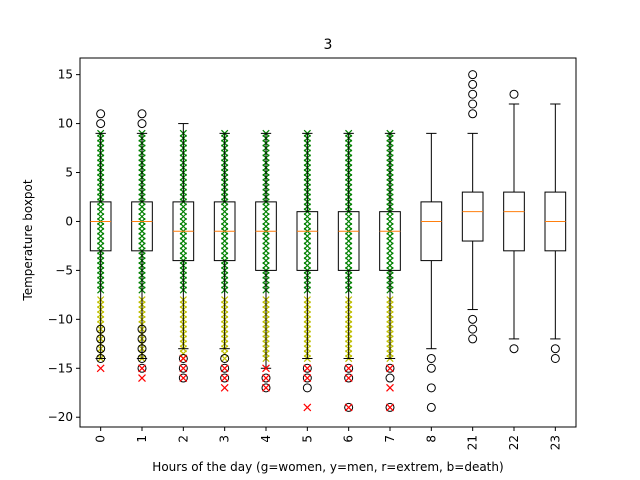 The height and width of the screenshot is (480, 640). I want to click on x-tick-label: 1, so click(142, 439).